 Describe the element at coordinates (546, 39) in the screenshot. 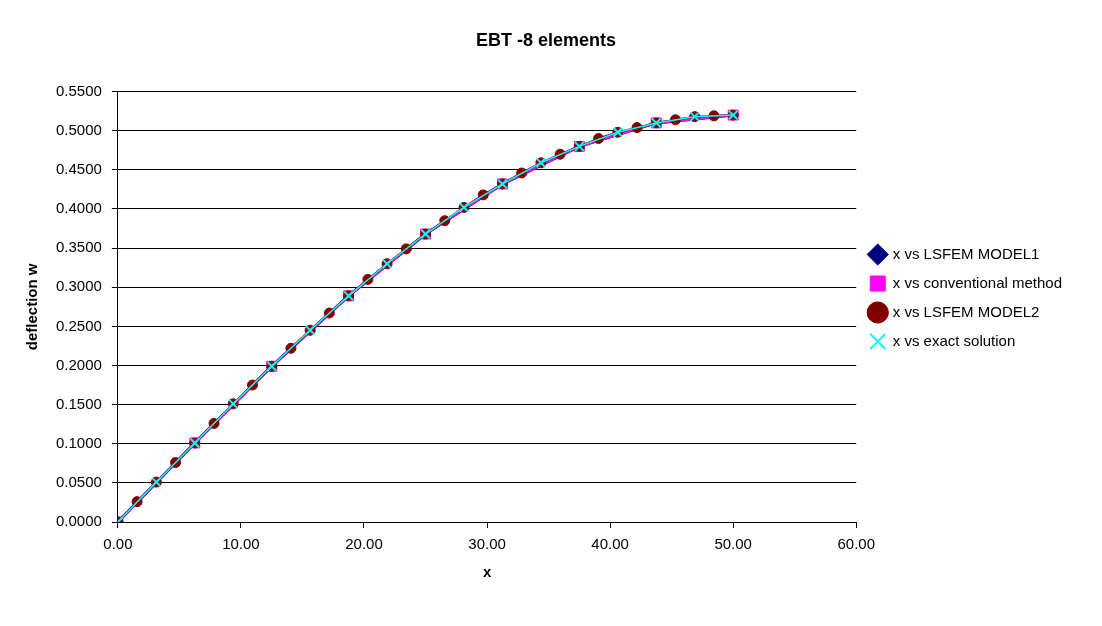

I see `chart-title: EBT -8 elements` at that location.